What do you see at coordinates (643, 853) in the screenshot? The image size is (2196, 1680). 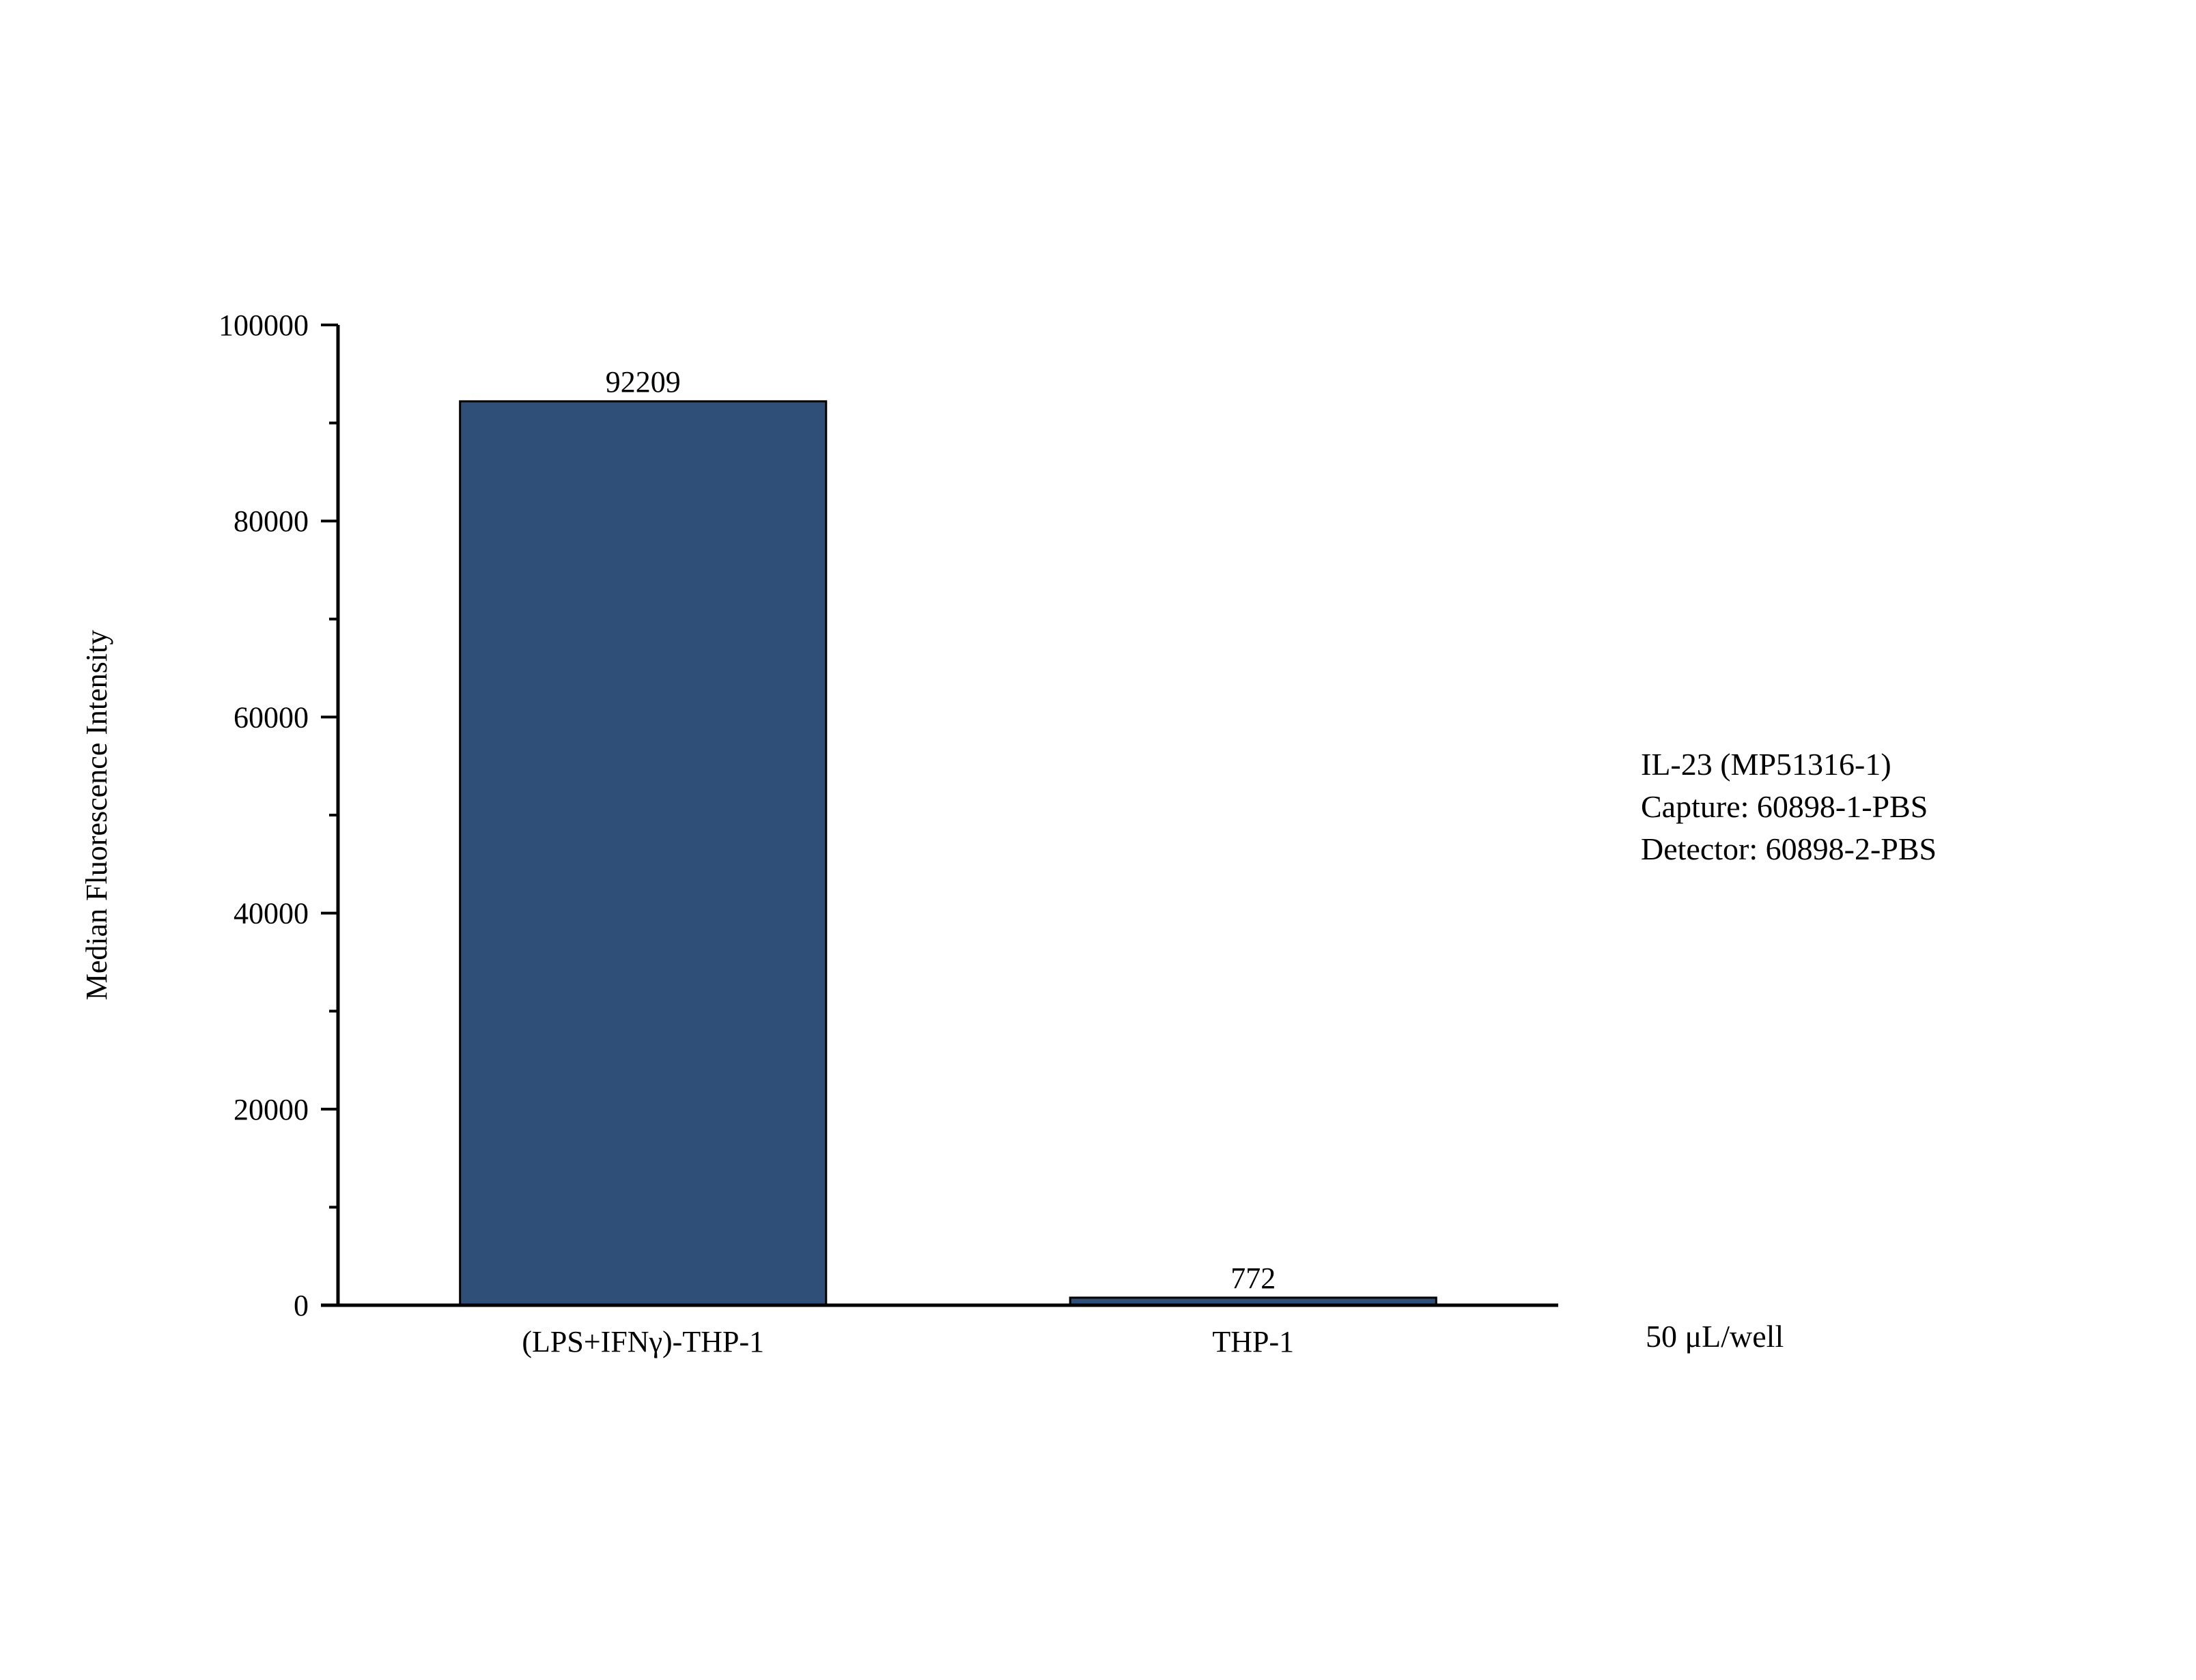 I see `bar` at bounding box center [643, 853].